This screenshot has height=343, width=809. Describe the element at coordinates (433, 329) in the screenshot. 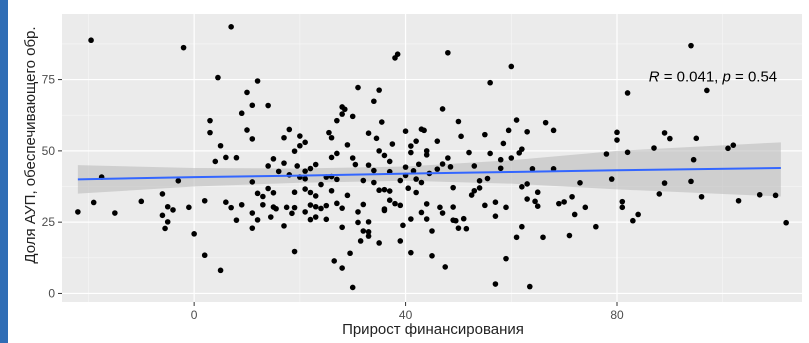

I see `x-axis-title: Прирост финансирования` at that location.